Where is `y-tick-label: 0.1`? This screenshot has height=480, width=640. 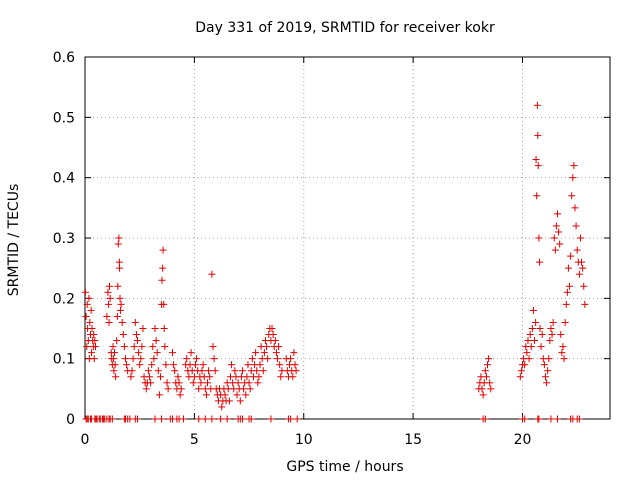
y-tick-label: 0.1 is located at coordinates (64, 360).